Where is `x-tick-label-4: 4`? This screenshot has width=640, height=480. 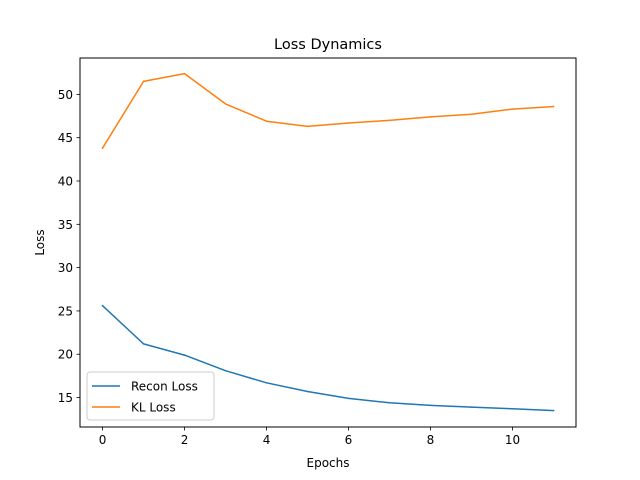 x-tick-label-4: 4 is located at coordinates (267, 440).